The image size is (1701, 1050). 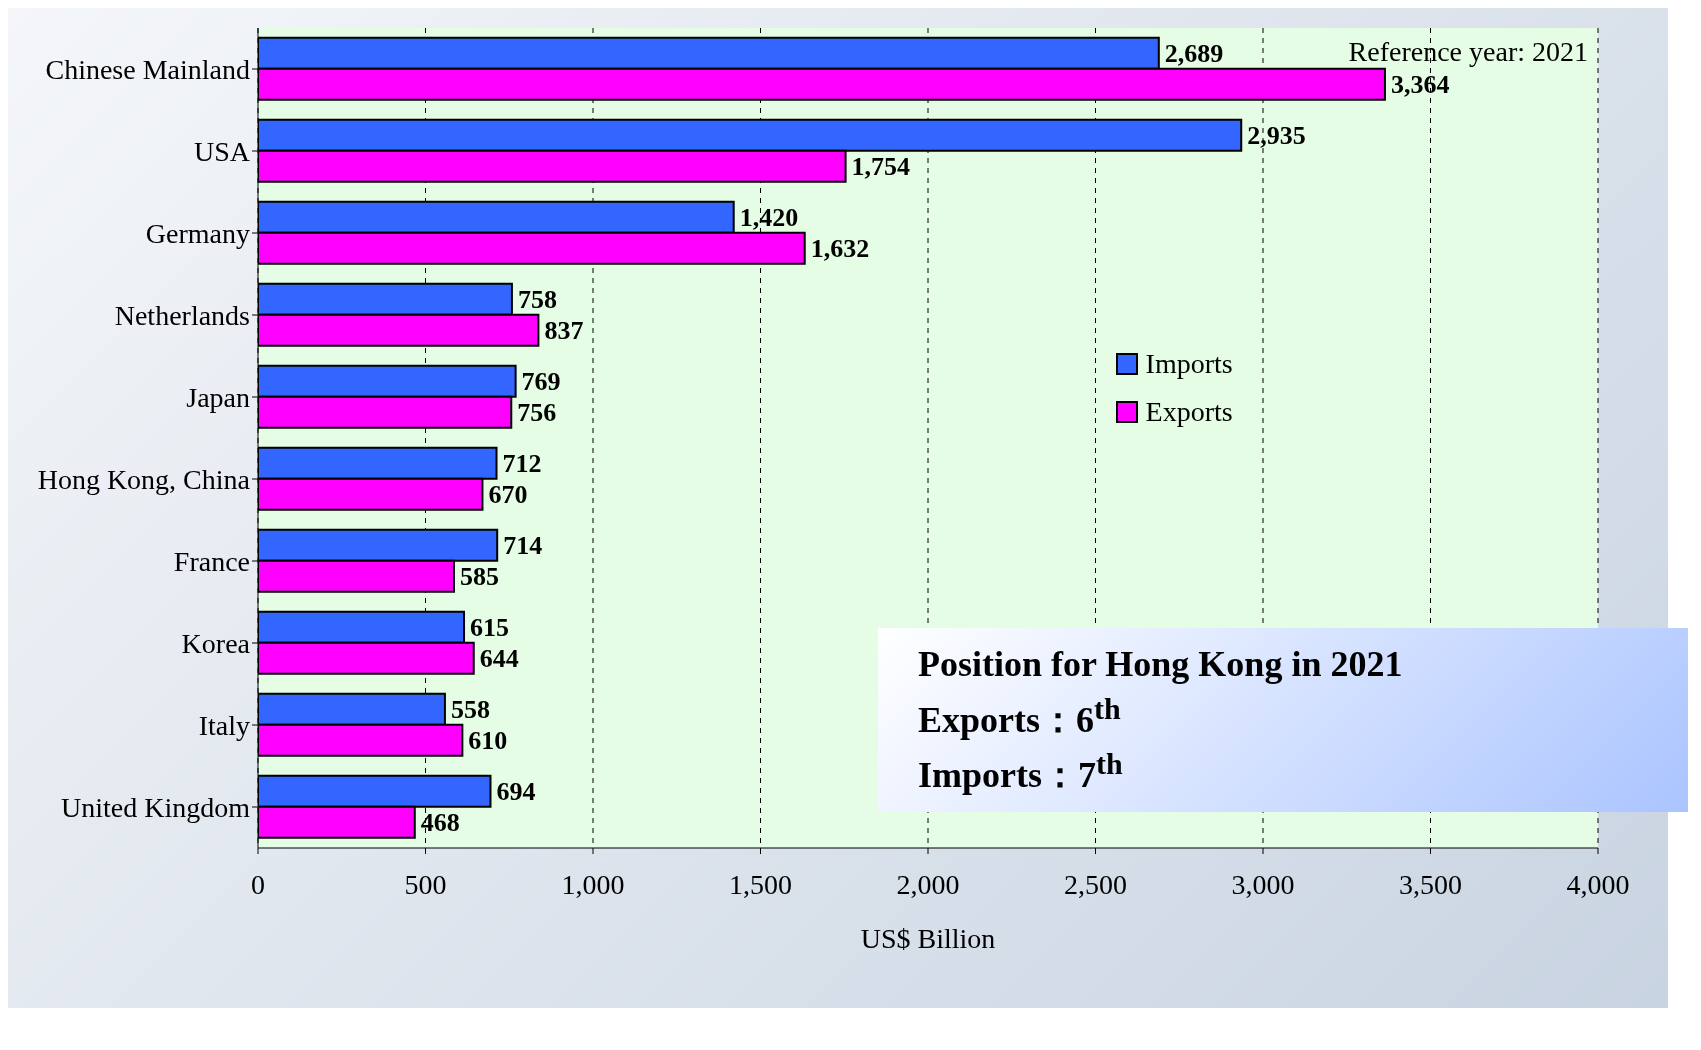 What do you see at coordinates (1021, 772) in the screenshot?
I see `annotation: Imports：7$^{th}$` at bounding box center [1021, 772].